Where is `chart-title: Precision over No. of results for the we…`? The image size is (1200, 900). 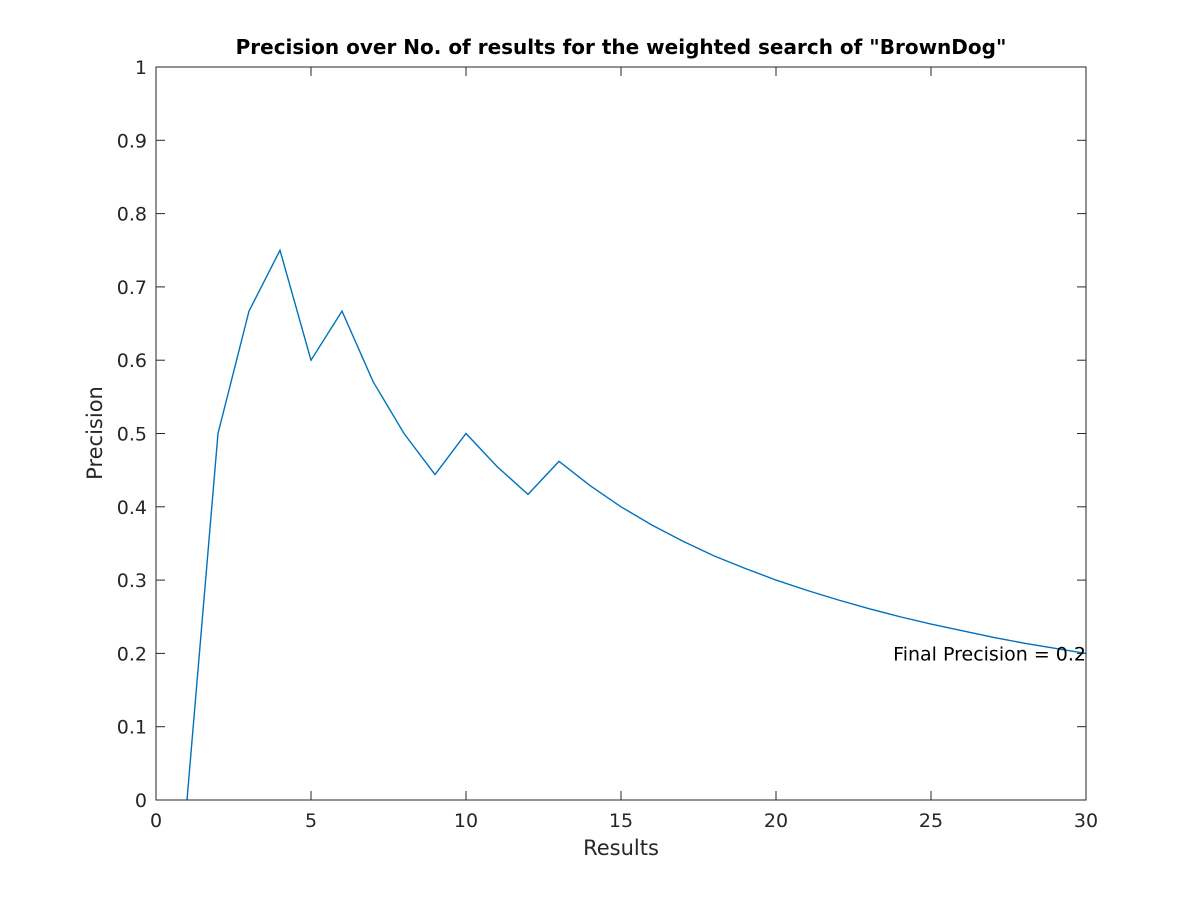 chart-title: Precision over No. of results for the we… is located at coordinates (621, 47).